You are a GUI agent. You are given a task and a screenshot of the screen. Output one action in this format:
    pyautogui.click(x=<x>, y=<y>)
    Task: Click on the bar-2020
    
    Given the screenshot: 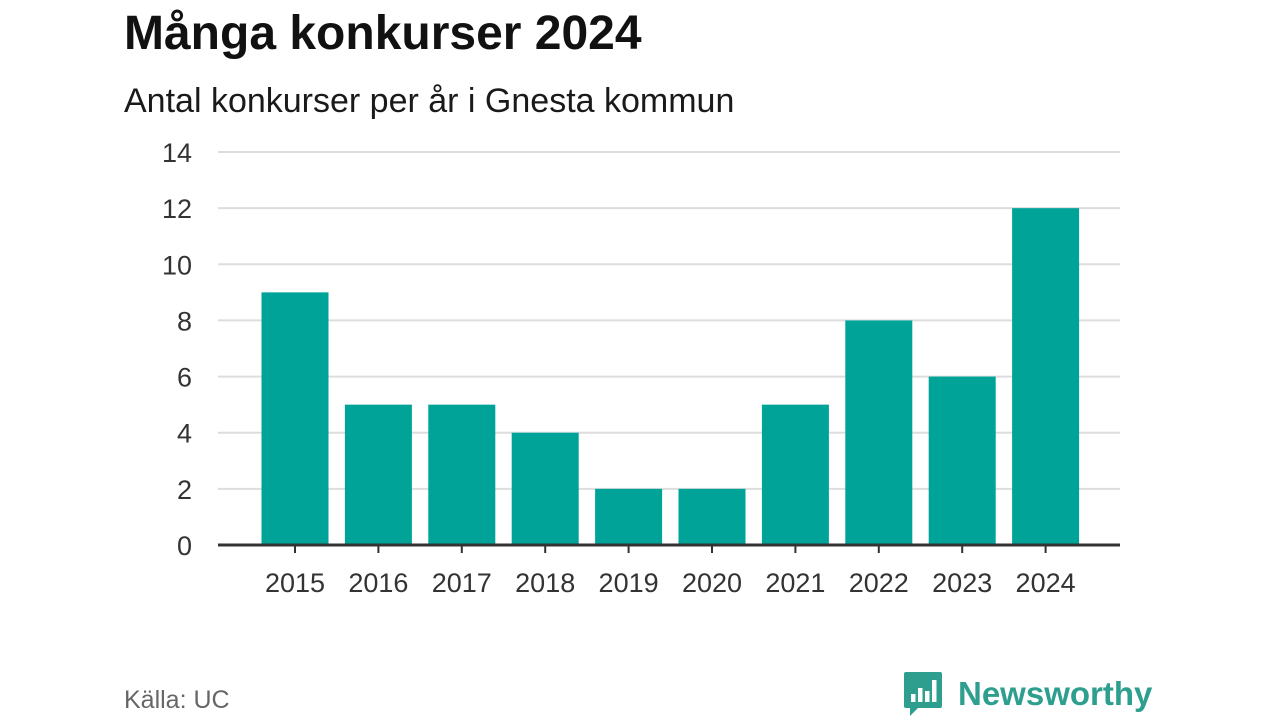 What is the action you would take?
    pyautogui.click(x=712, y=516)
    